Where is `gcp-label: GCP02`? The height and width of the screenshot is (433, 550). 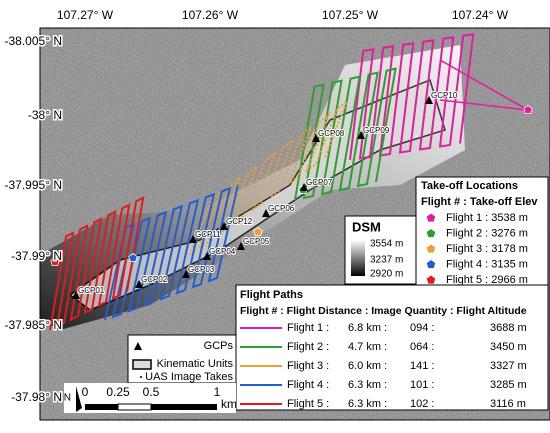
gcp-label: GCP02 is located at coordinates (154, 279).